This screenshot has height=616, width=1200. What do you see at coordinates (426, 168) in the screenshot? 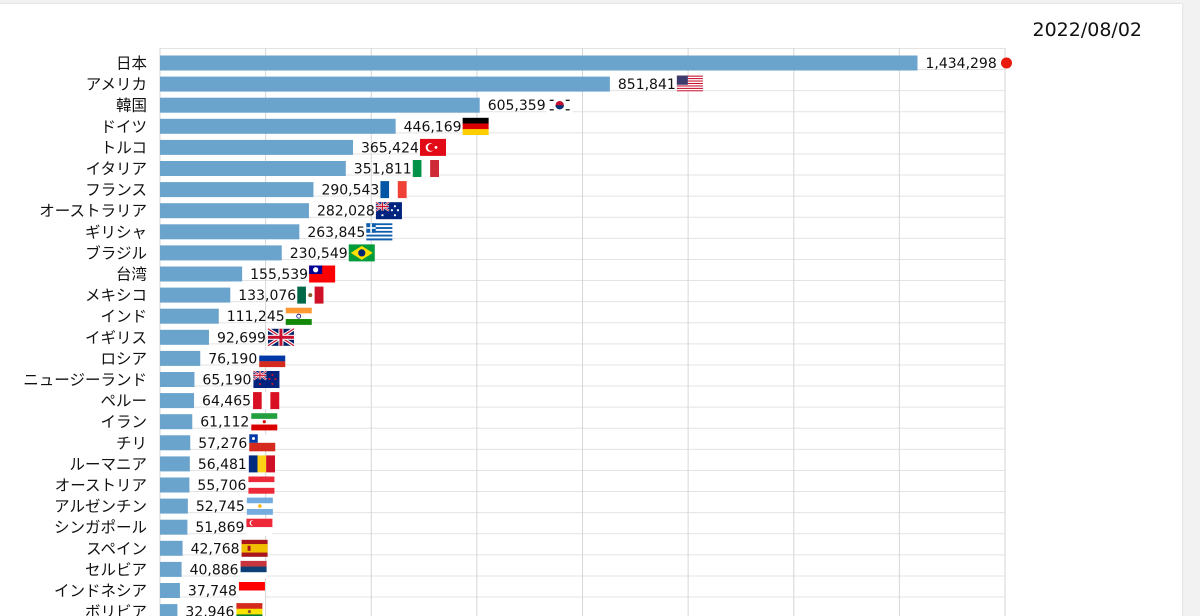
I see `italy-flag-icon` at bounding box center [426, 168].